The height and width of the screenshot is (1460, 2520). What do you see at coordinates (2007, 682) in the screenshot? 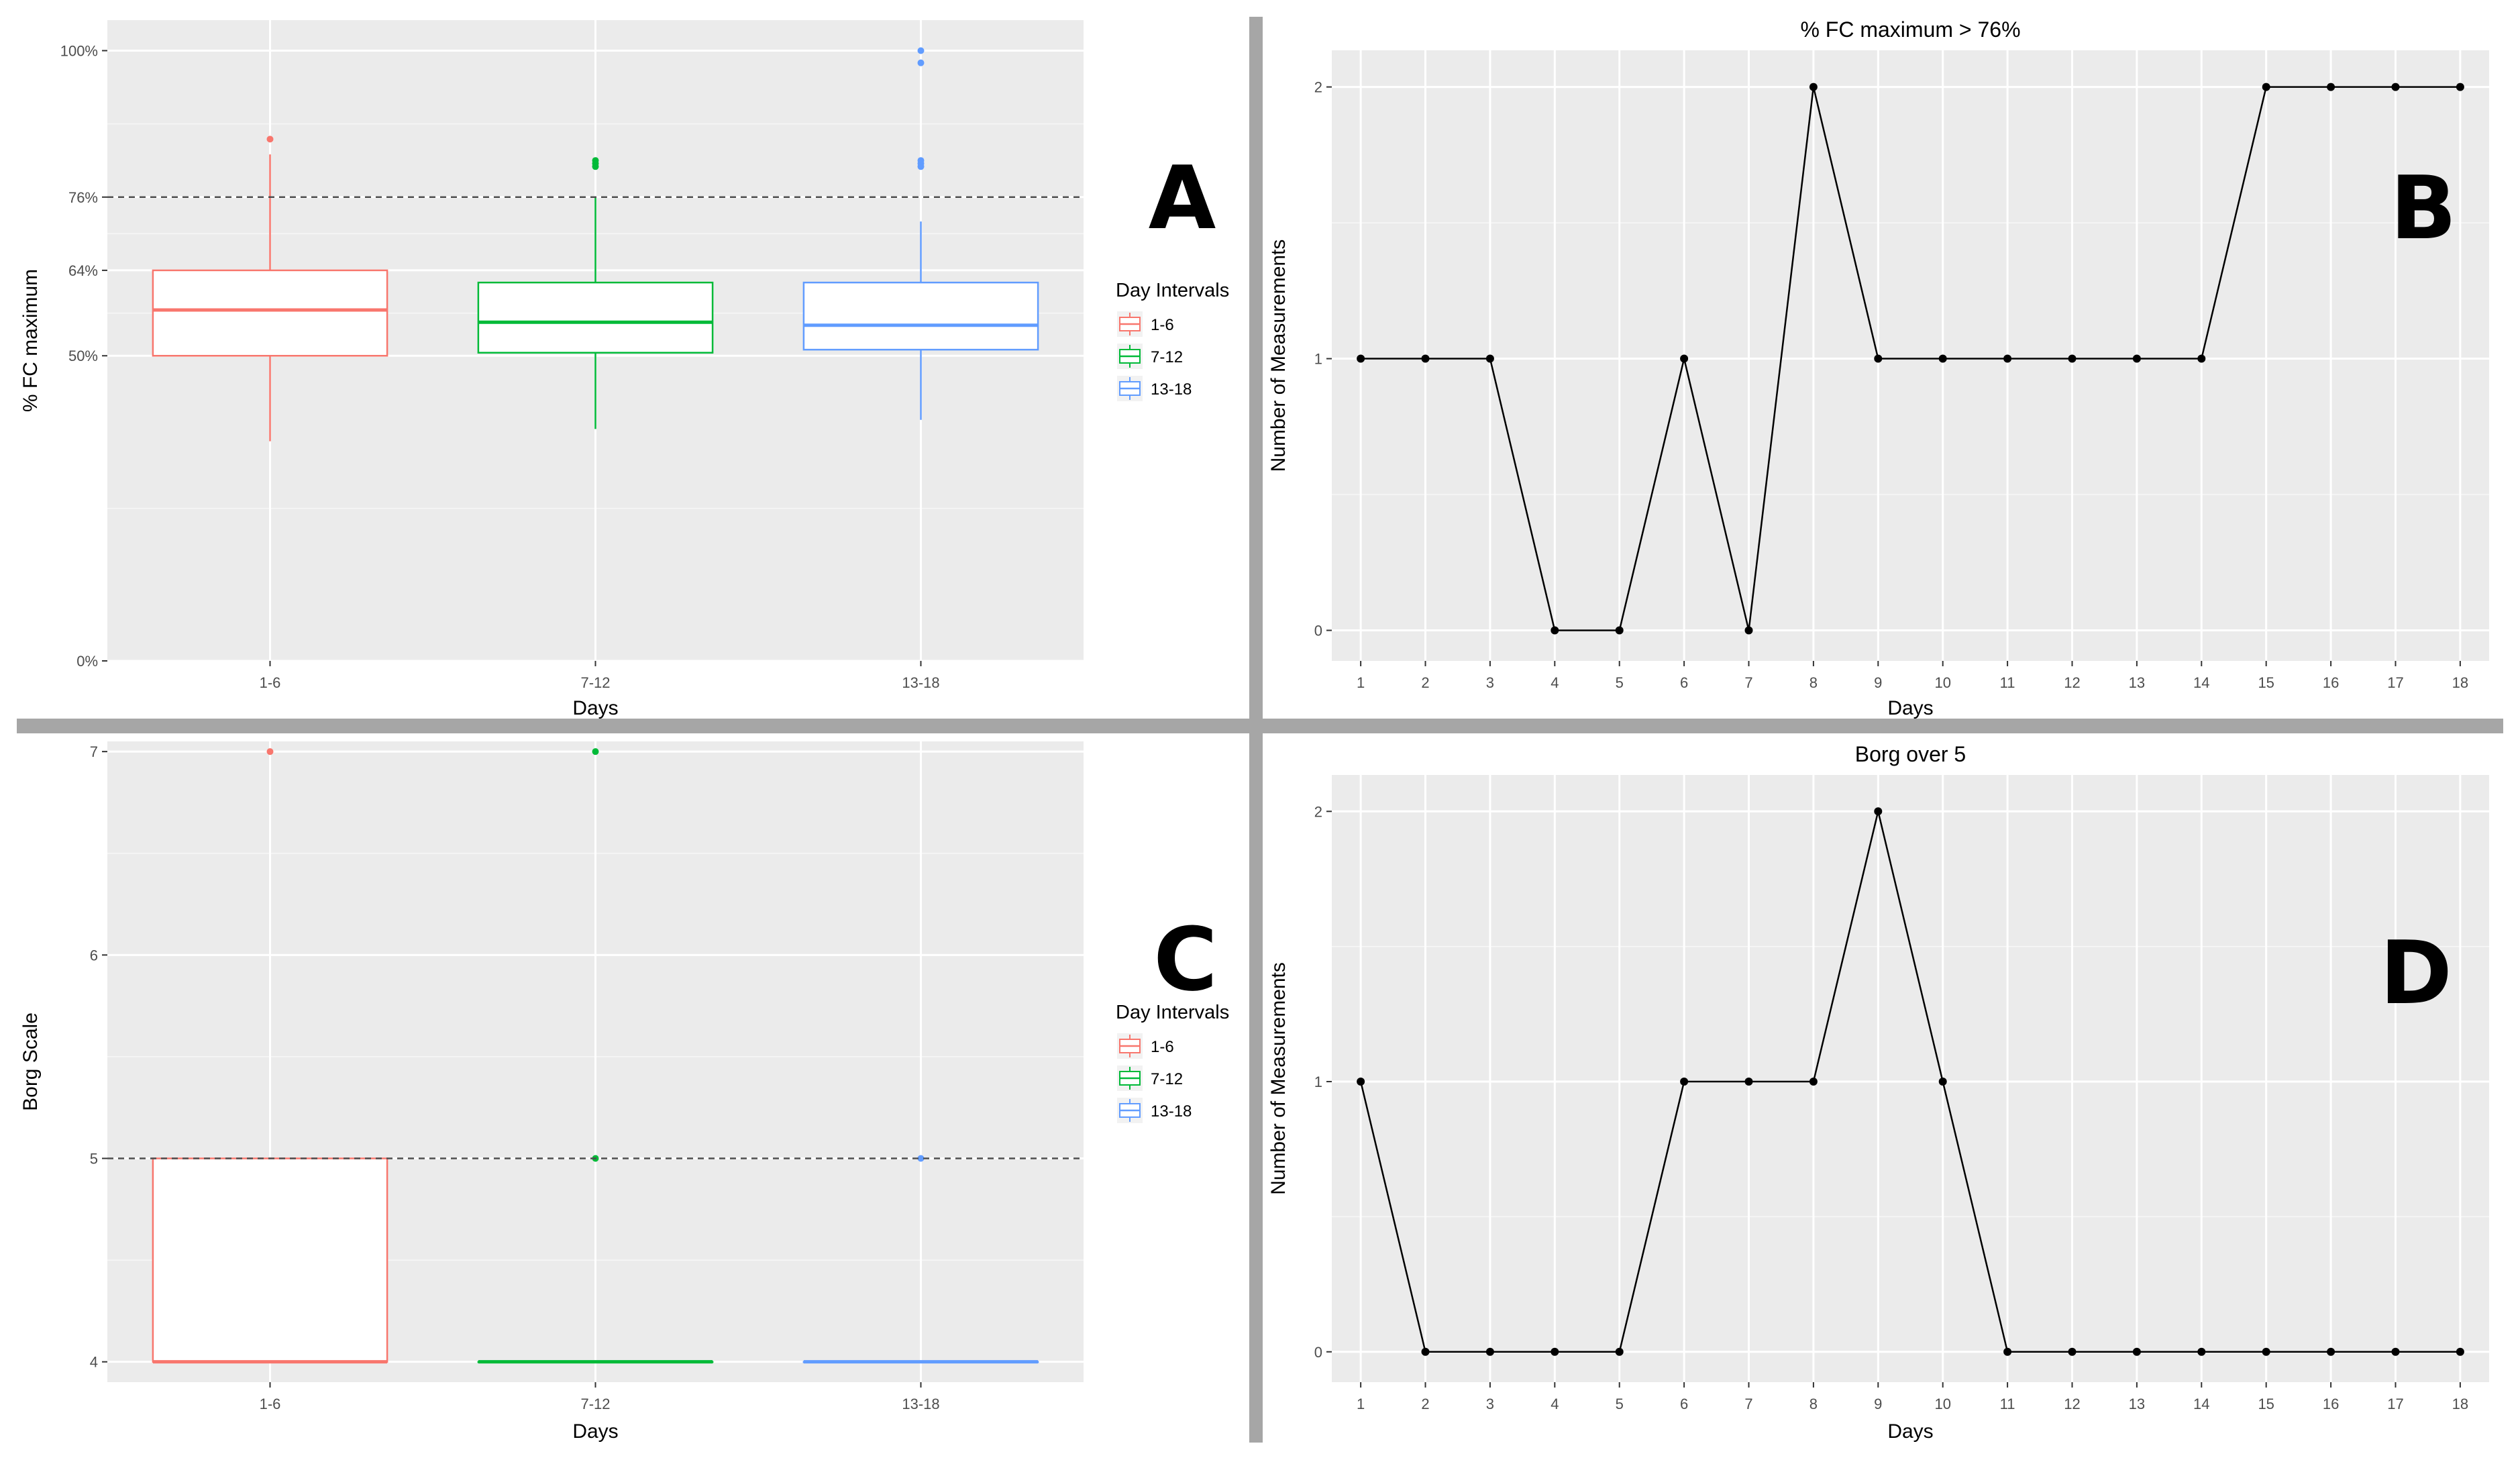
I see `x-tick-label: 11` at bounding box center [2007, 682].